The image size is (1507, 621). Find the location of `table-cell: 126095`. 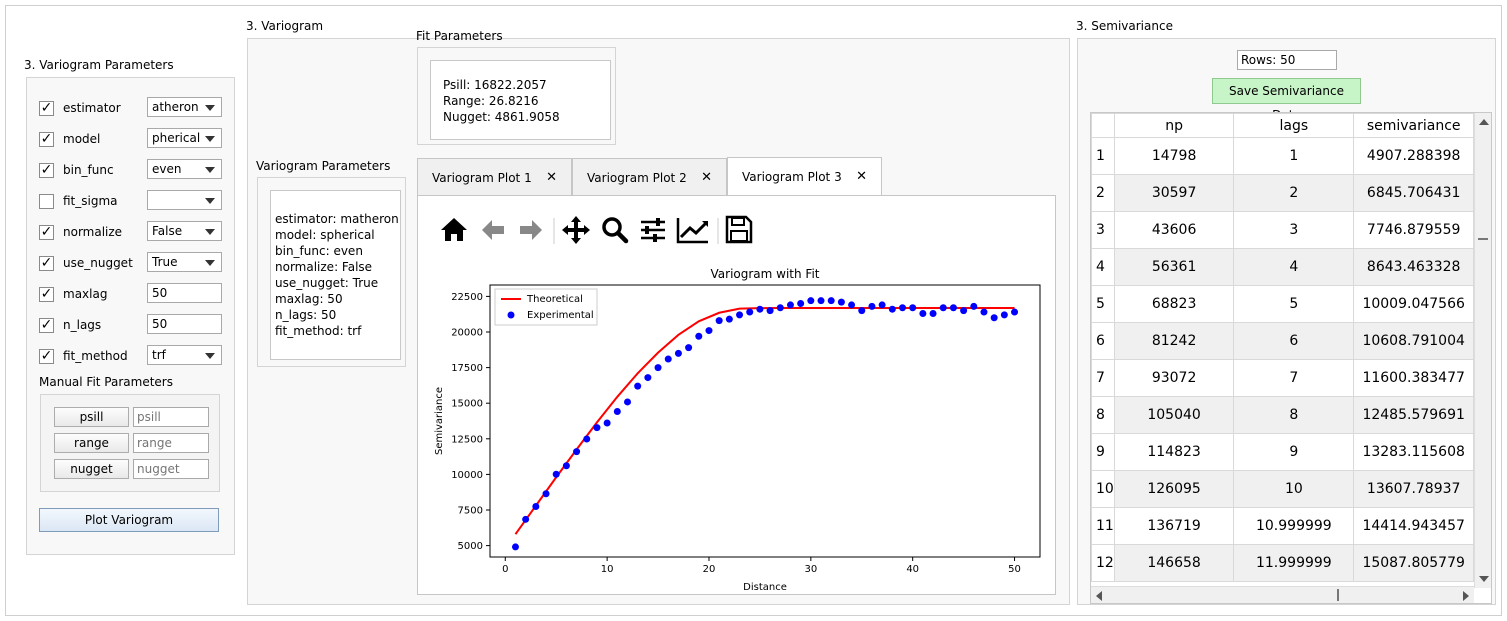

table-cell: 126095 is located at coordinates (1174, 489).